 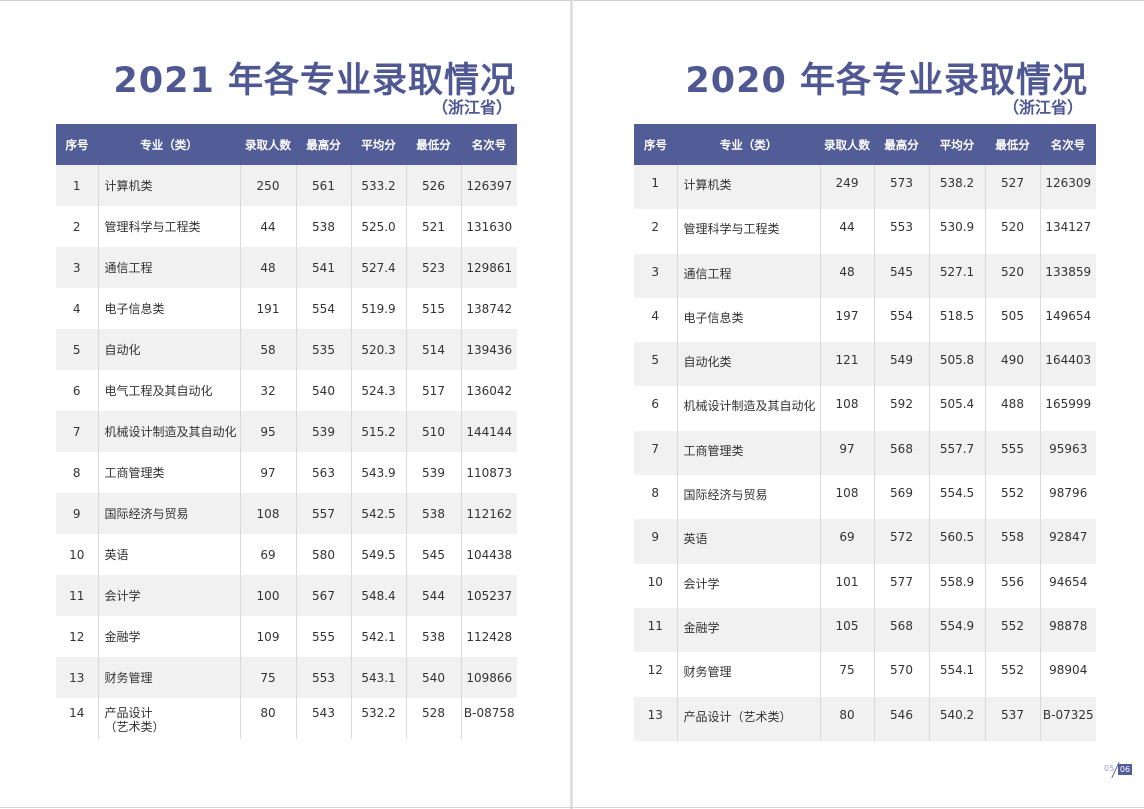 What do you see at coordinates (128, 713) in the screenshot?
I see `major-name: 产品设计` at bounding box center [128, 713].